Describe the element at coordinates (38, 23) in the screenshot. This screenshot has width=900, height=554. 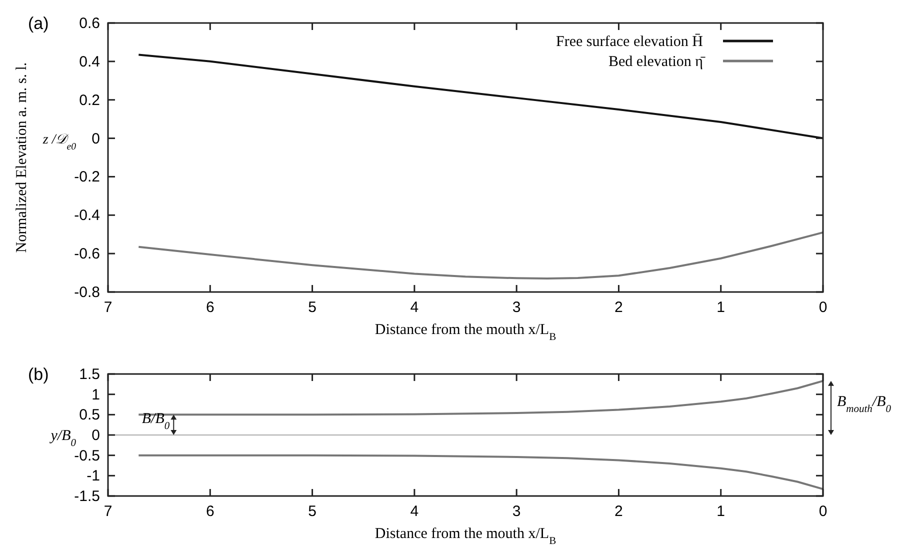
I see `chart-title: (a)` at that location.